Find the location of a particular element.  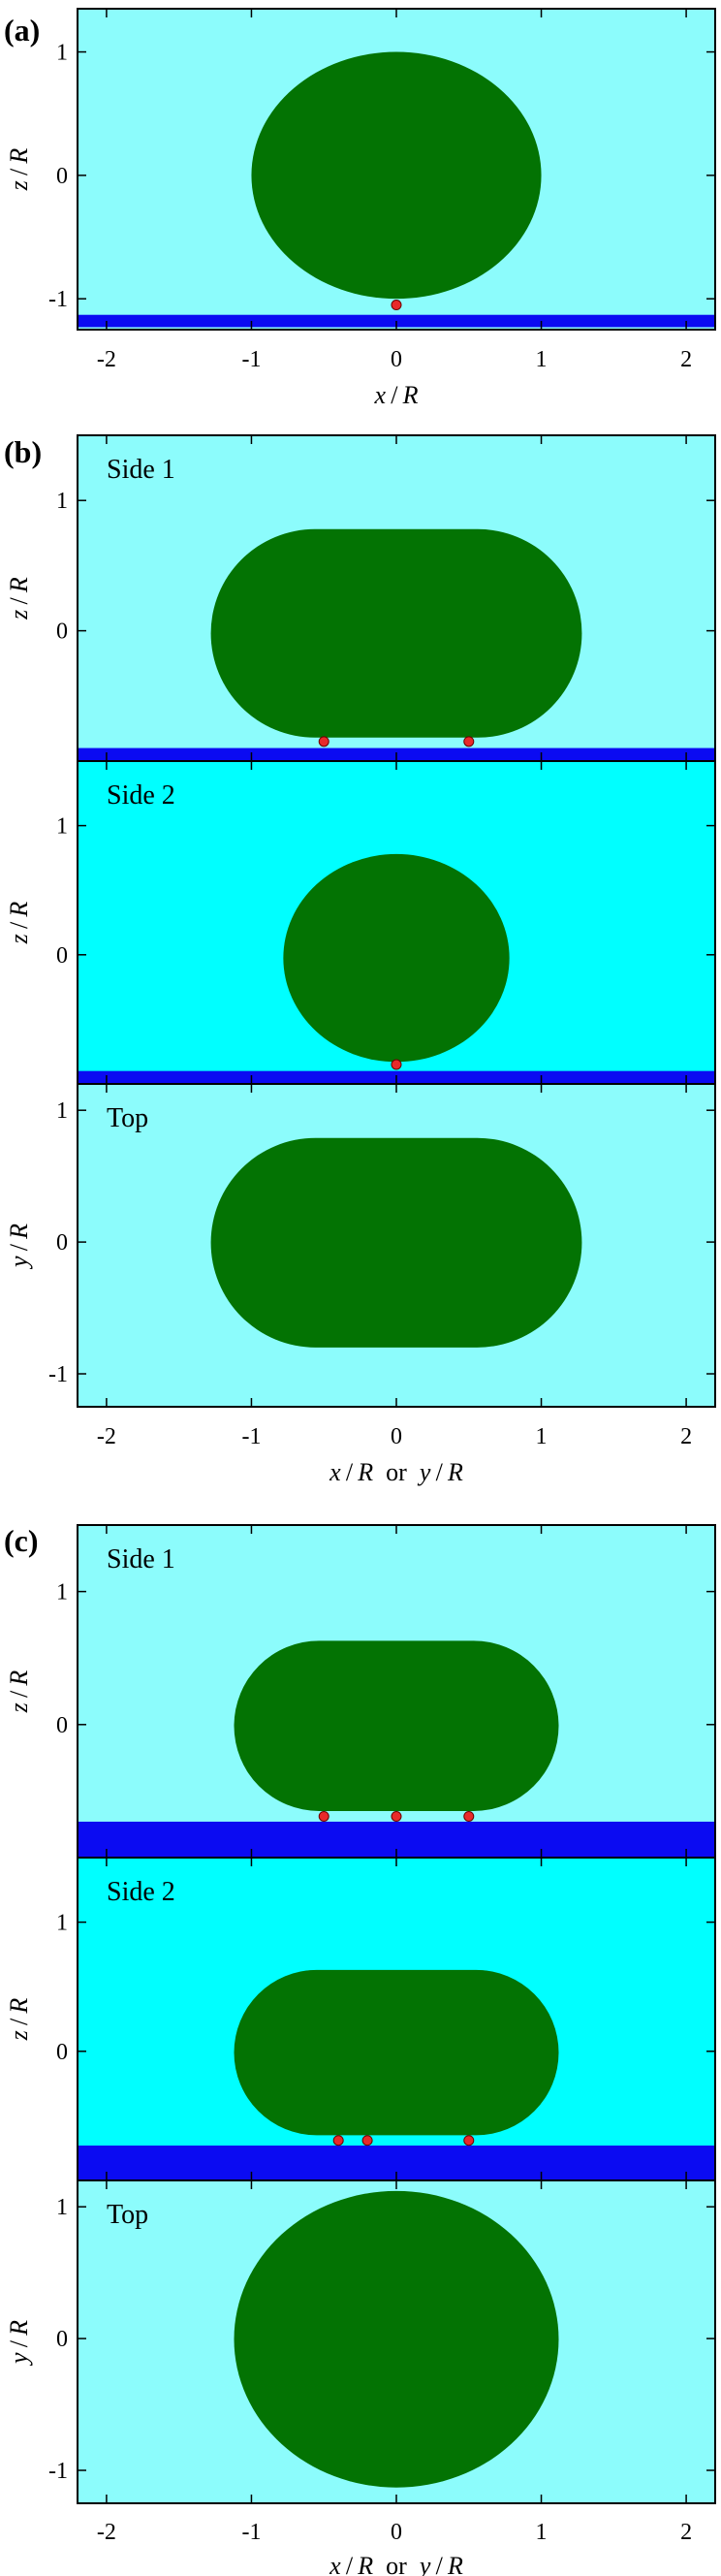

panel-letter: (a) is located at coordinates (22, 30).